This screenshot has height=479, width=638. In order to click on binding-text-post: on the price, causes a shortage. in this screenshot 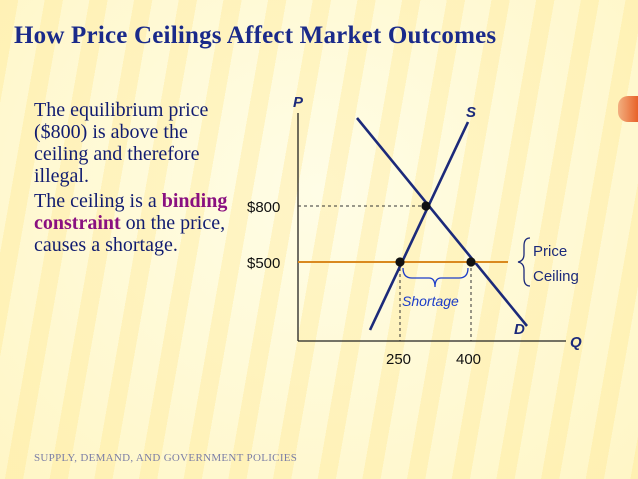, I will do `click(130, 234)`.